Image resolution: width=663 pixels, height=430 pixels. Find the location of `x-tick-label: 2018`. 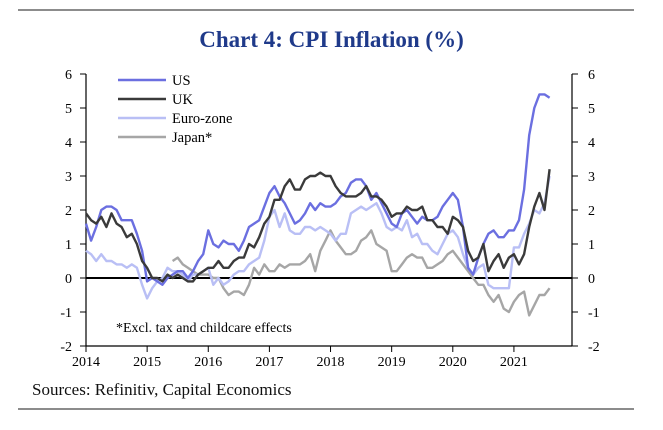

x-tick-label: 2018 is located at coordinates (331, 362).